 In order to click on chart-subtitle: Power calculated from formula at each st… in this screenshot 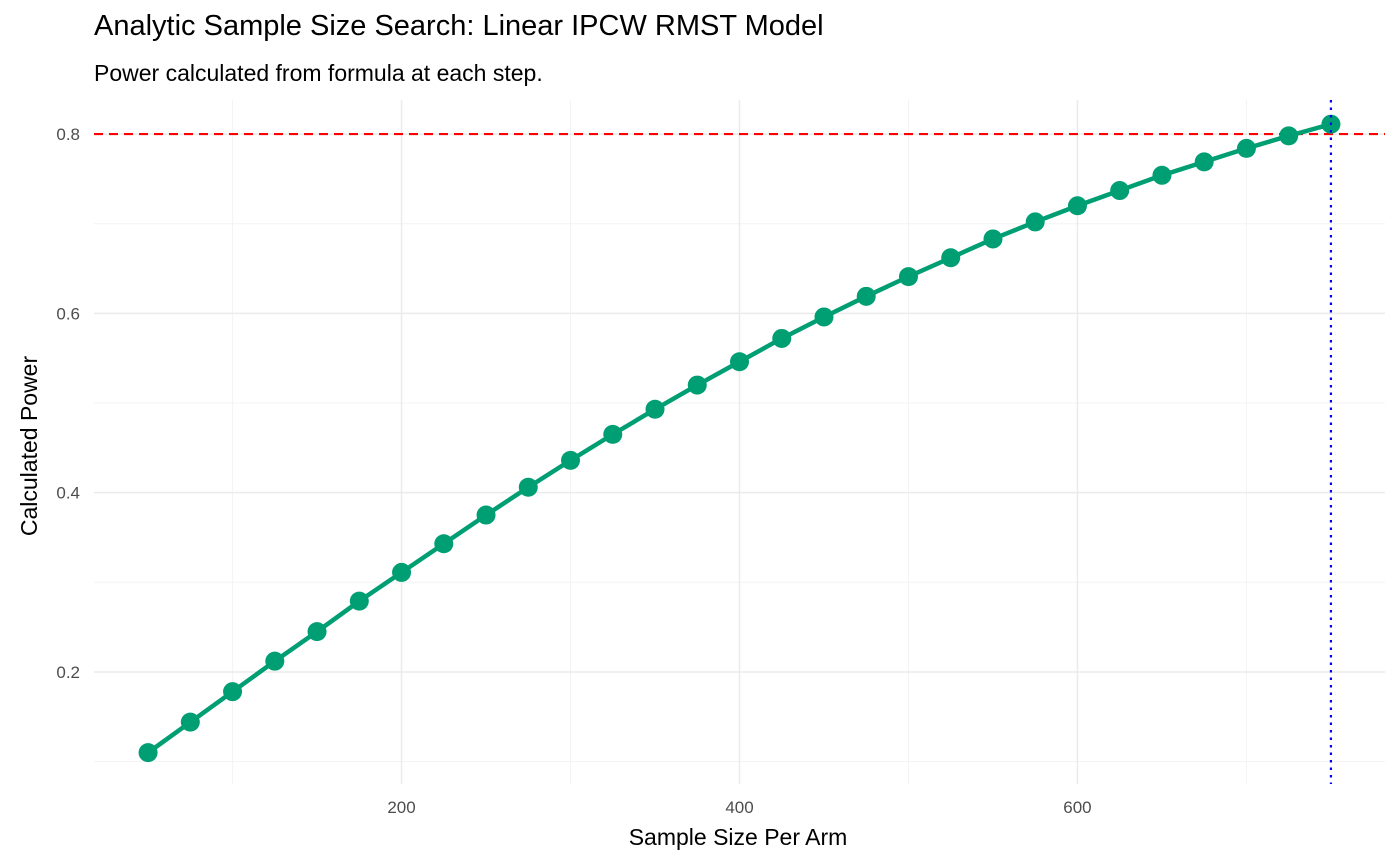, I will do `click(318, 73)`.